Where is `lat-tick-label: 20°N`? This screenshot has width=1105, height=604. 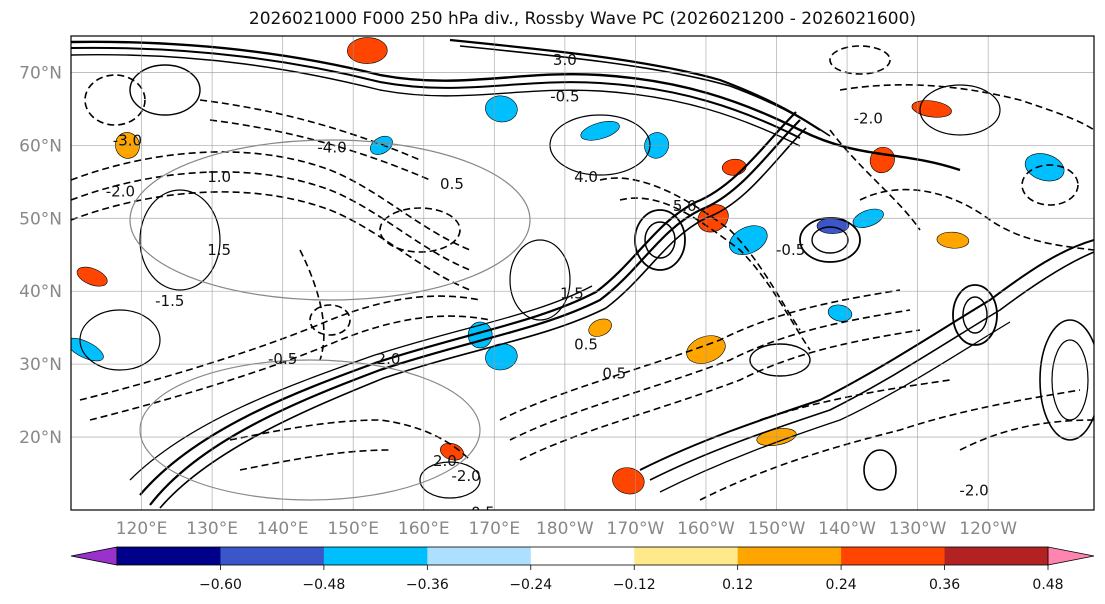
lat-tick-label: 20°N is located at coordinates (40, 438).